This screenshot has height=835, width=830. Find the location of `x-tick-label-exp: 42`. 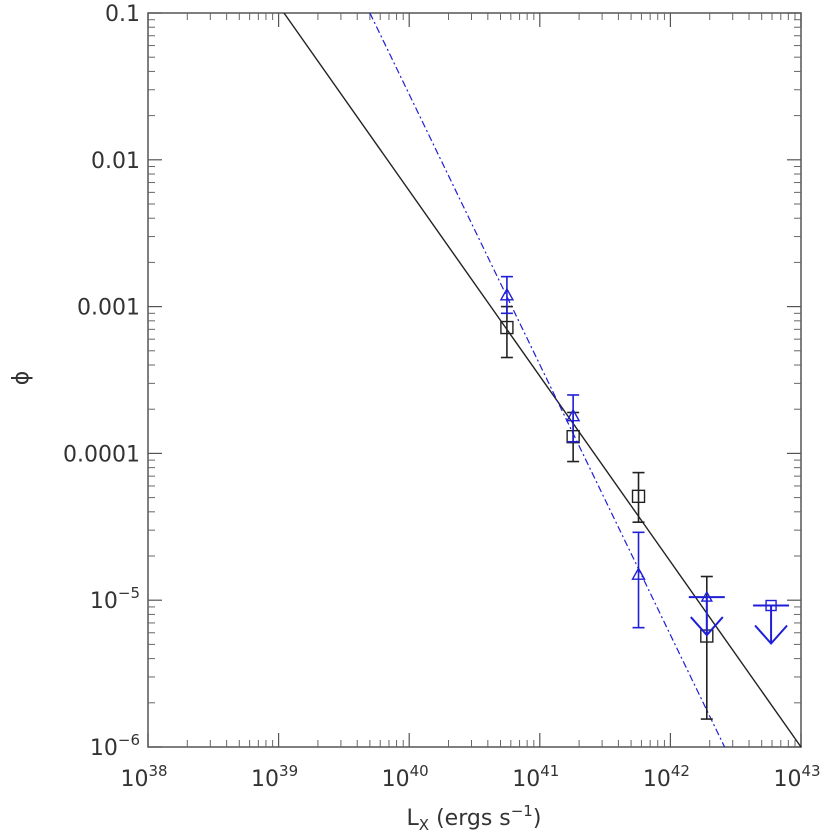

x-tick-label-exp: 42 is located at coordinates (680, 771).